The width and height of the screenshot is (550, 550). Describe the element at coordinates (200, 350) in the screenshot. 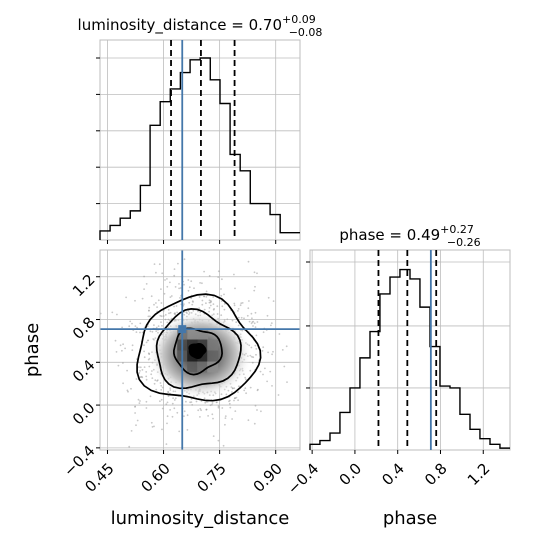

I see `frame-joint` at that location.